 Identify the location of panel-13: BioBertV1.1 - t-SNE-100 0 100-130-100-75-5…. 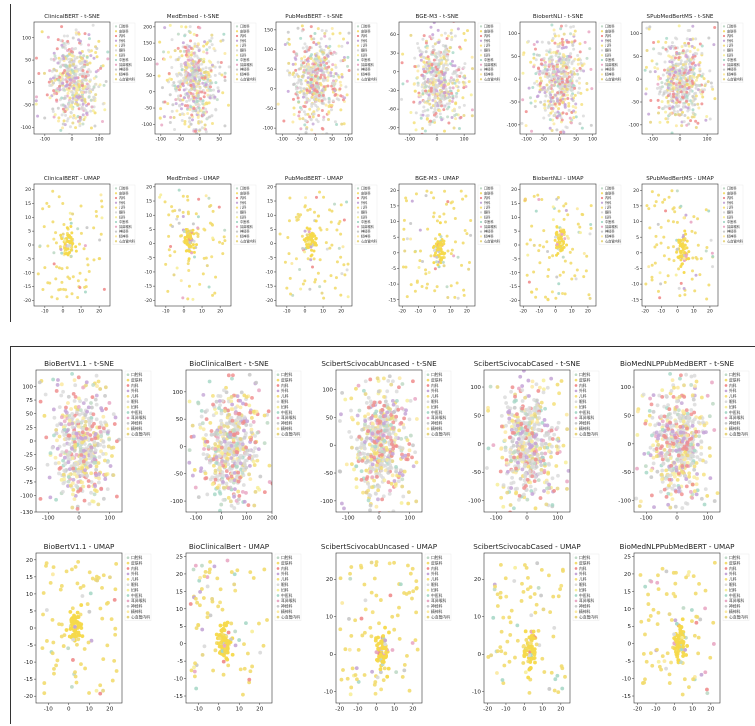
(86, 440).